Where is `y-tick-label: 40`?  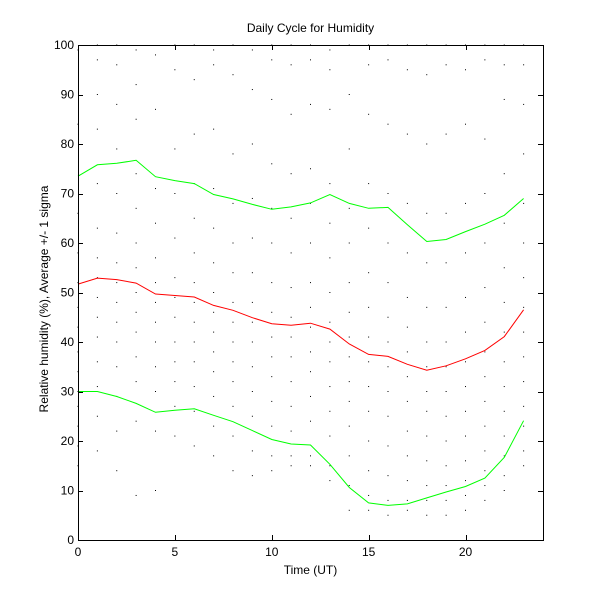
y-tick-label: 40 is located at coordinates (68, 342).